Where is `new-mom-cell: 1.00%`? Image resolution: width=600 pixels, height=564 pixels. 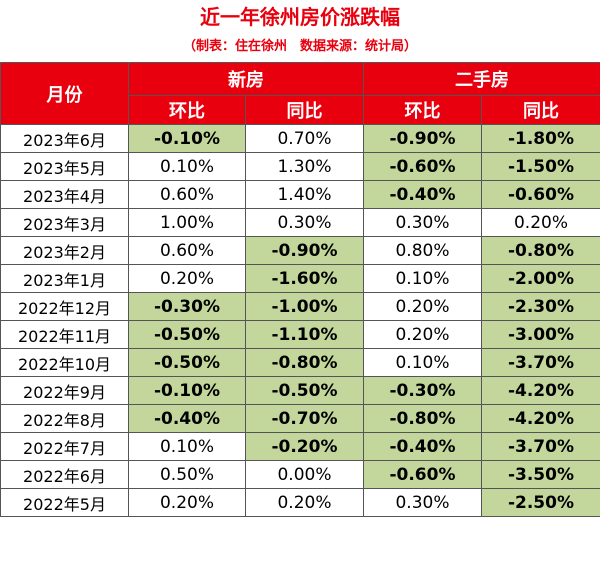 new-mom-cell: 1.00% is located at coordinates (187, 222).